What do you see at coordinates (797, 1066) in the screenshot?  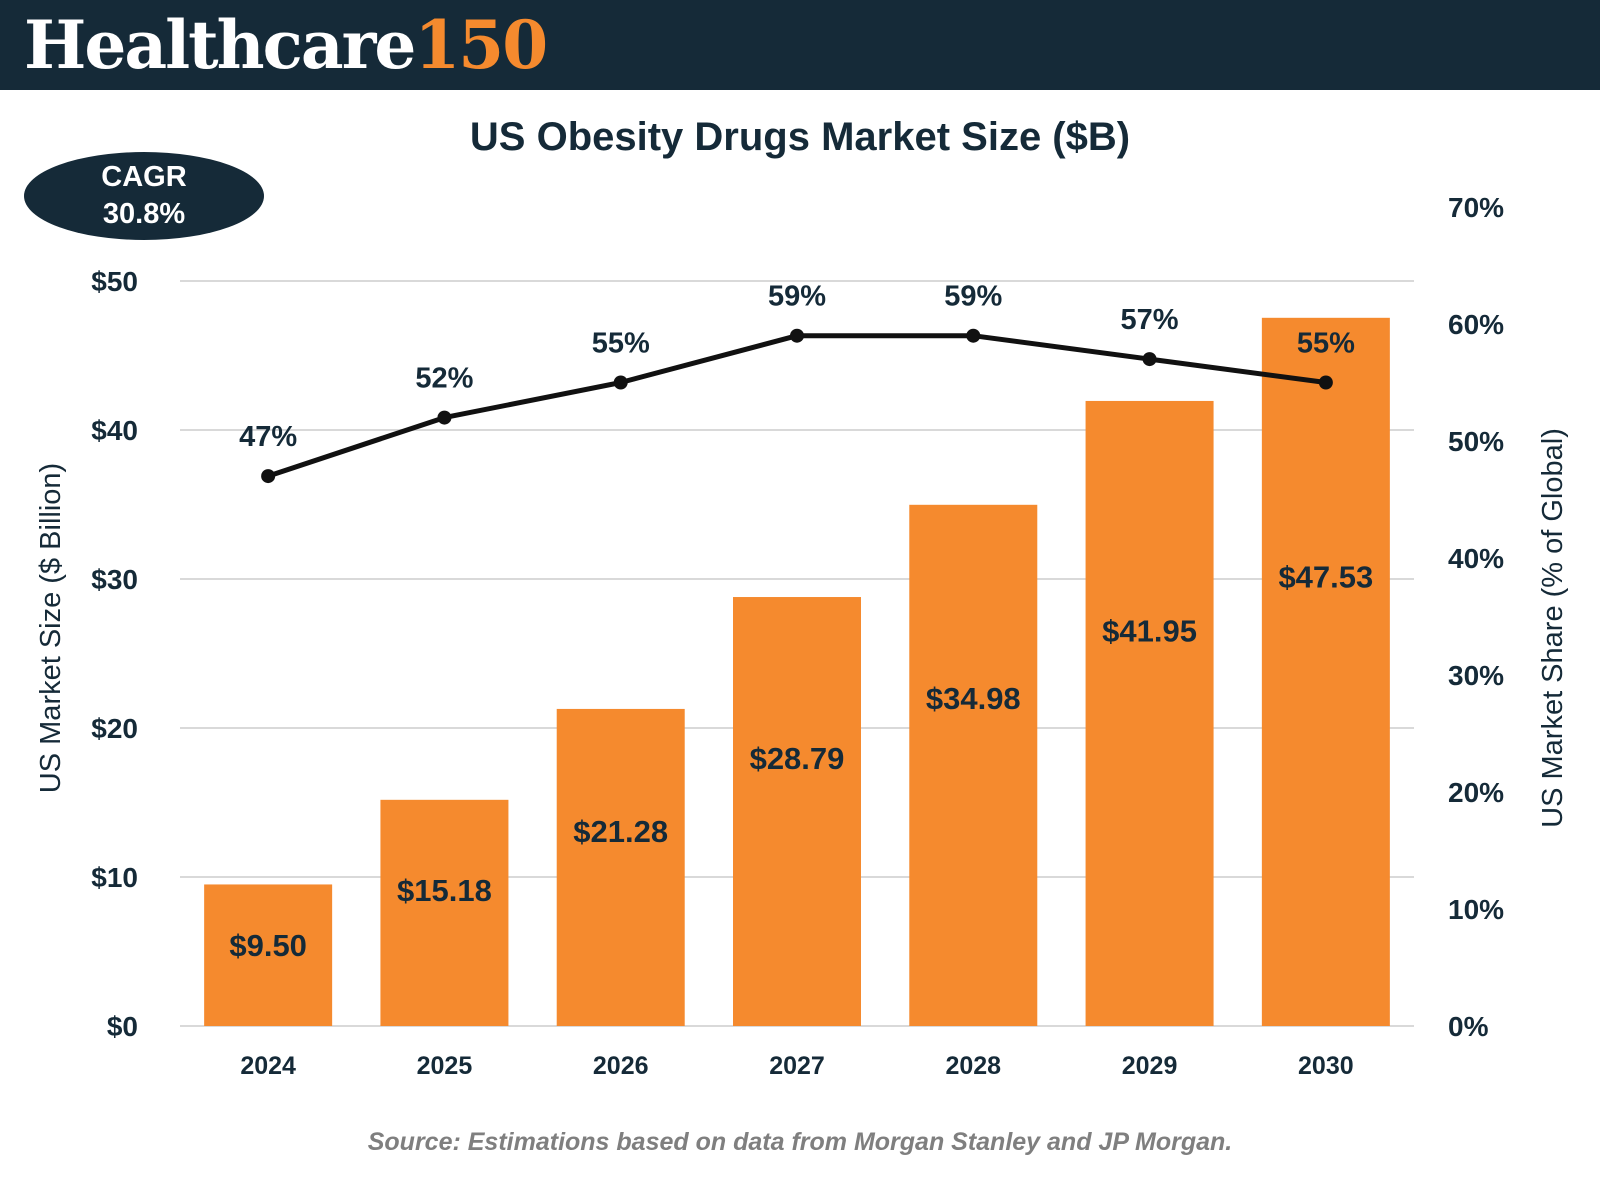 I see `x-tick-label: 2027` at bounding box center [797, 1066].